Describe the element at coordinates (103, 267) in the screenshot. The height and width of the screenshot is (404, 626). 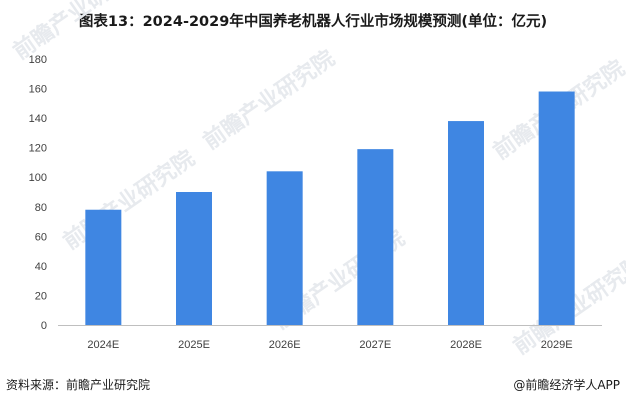
I see `bar-2024E` at that location.